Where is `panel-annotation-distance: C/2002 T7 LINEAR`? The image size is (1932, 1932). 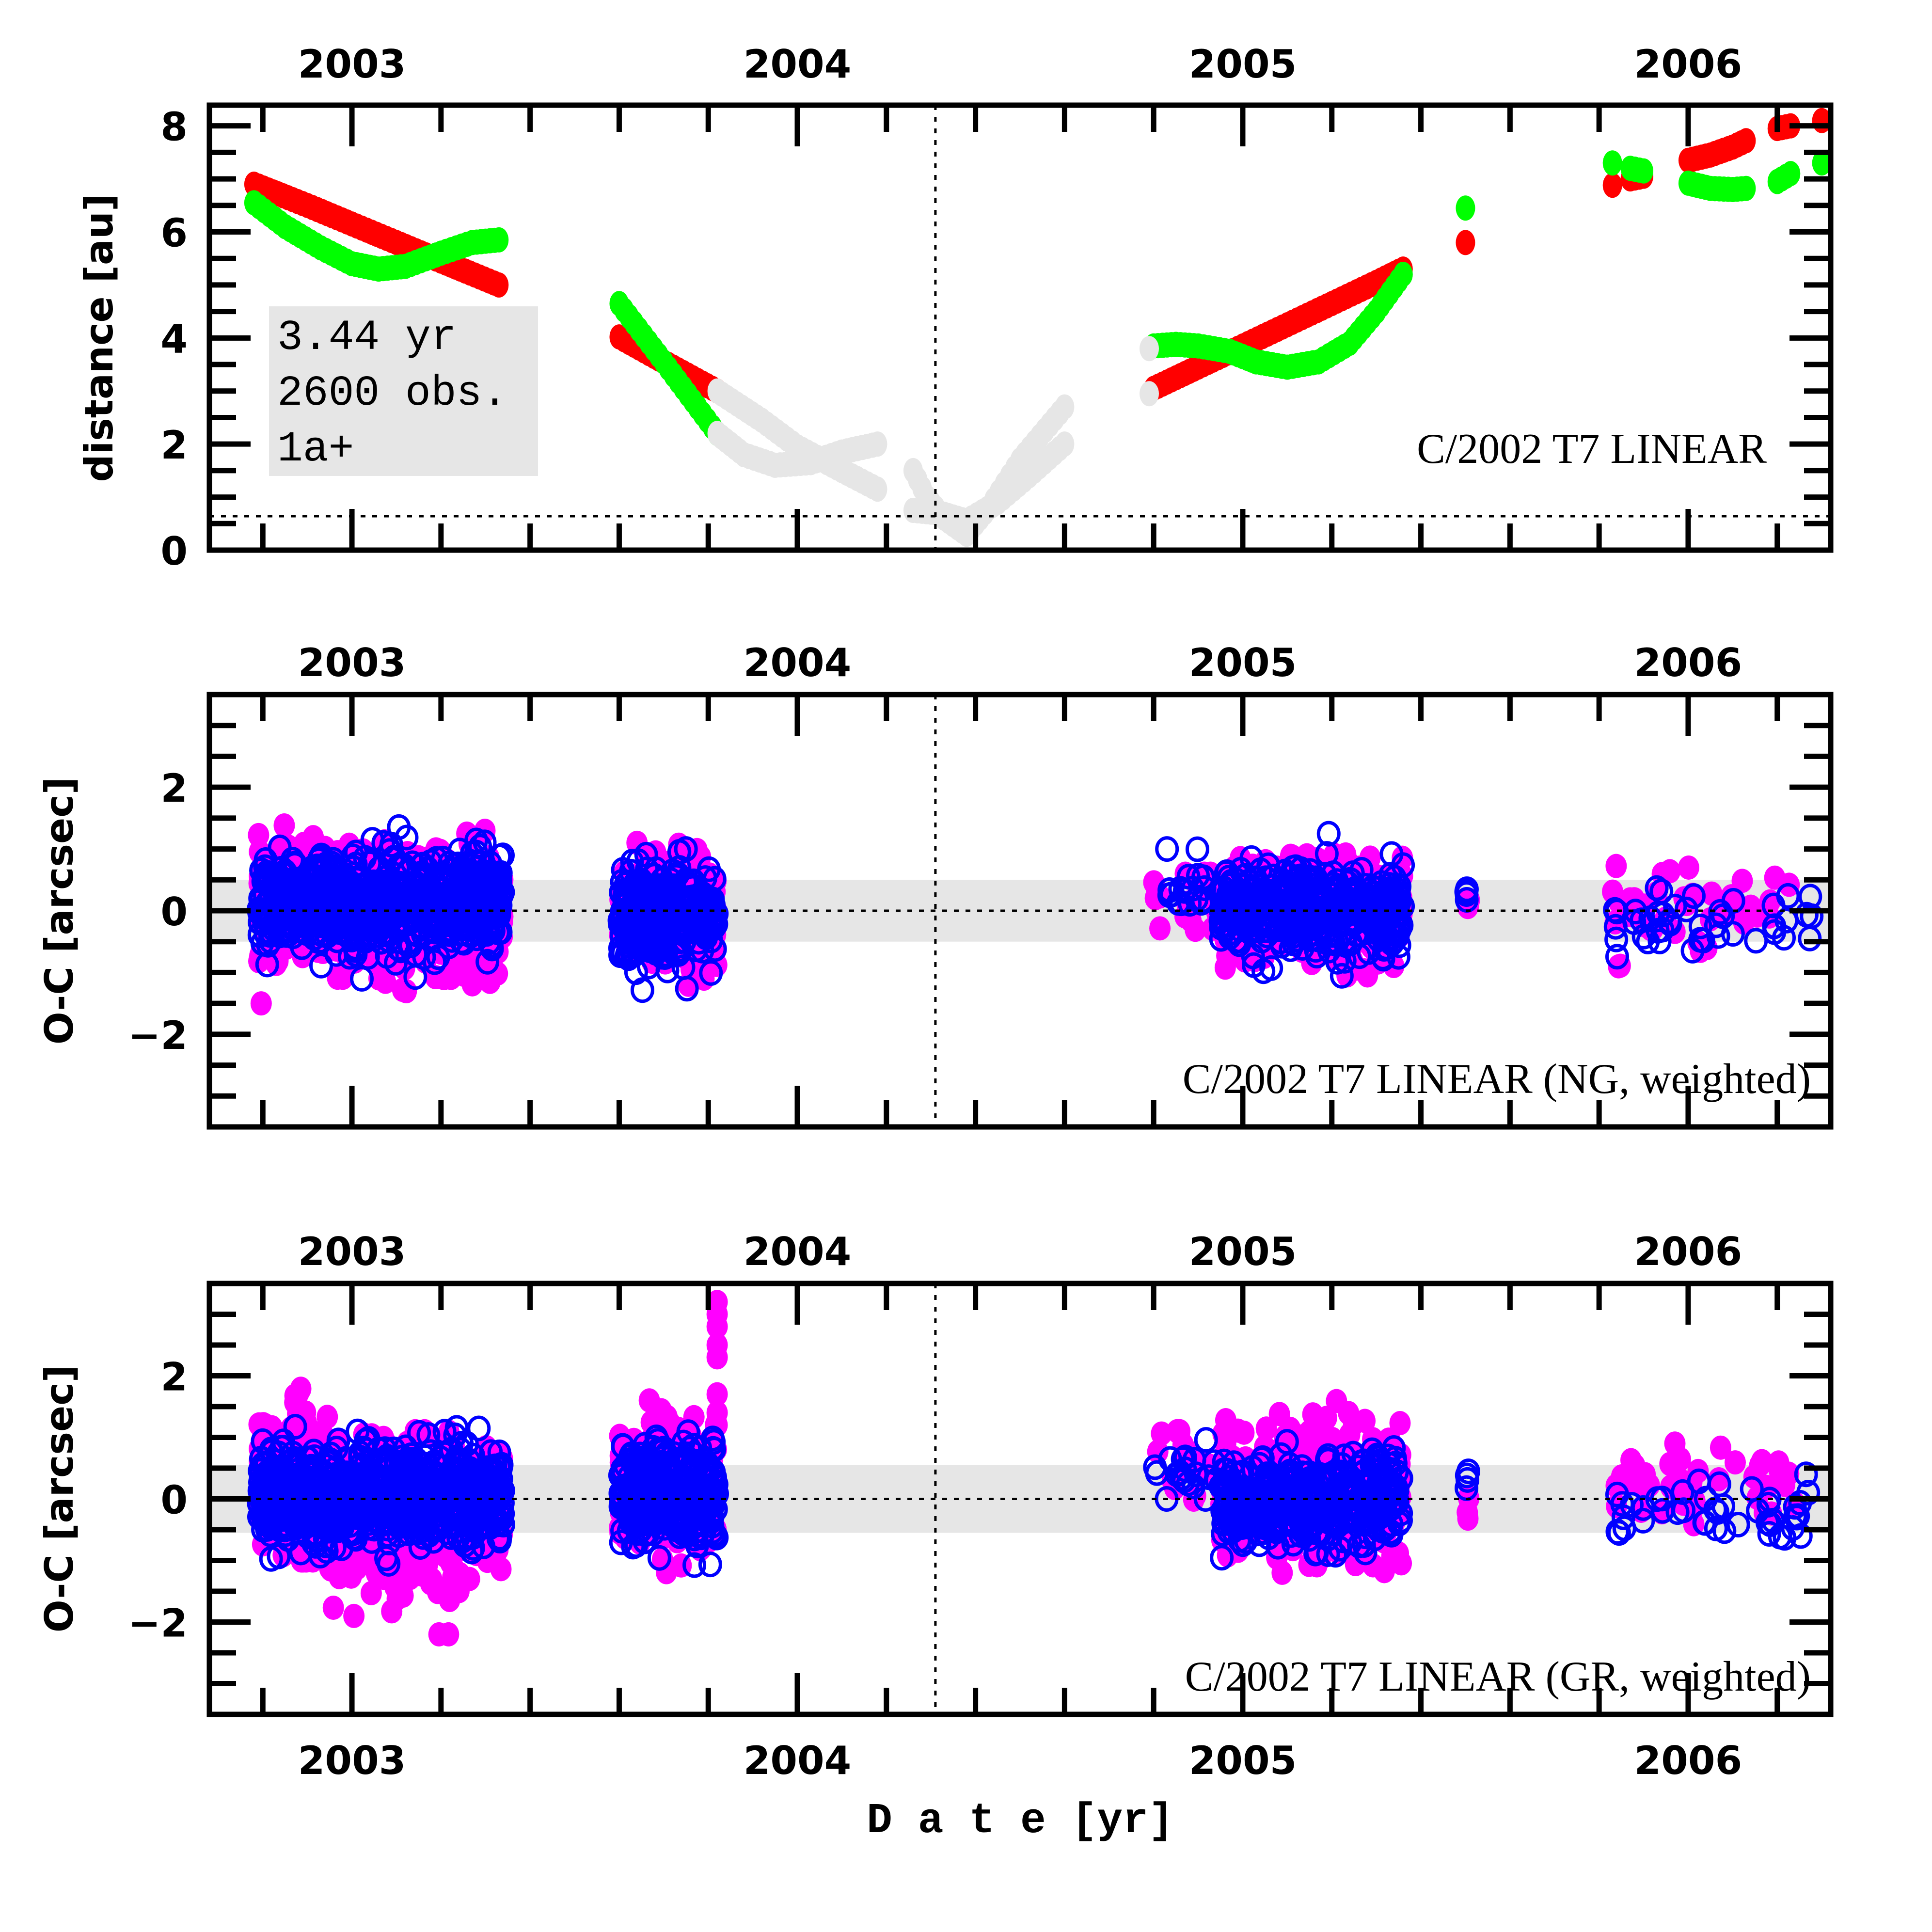 panel-annotation-distance: C/2002 T7 LINEAR is located at coordinates (1592, 449).